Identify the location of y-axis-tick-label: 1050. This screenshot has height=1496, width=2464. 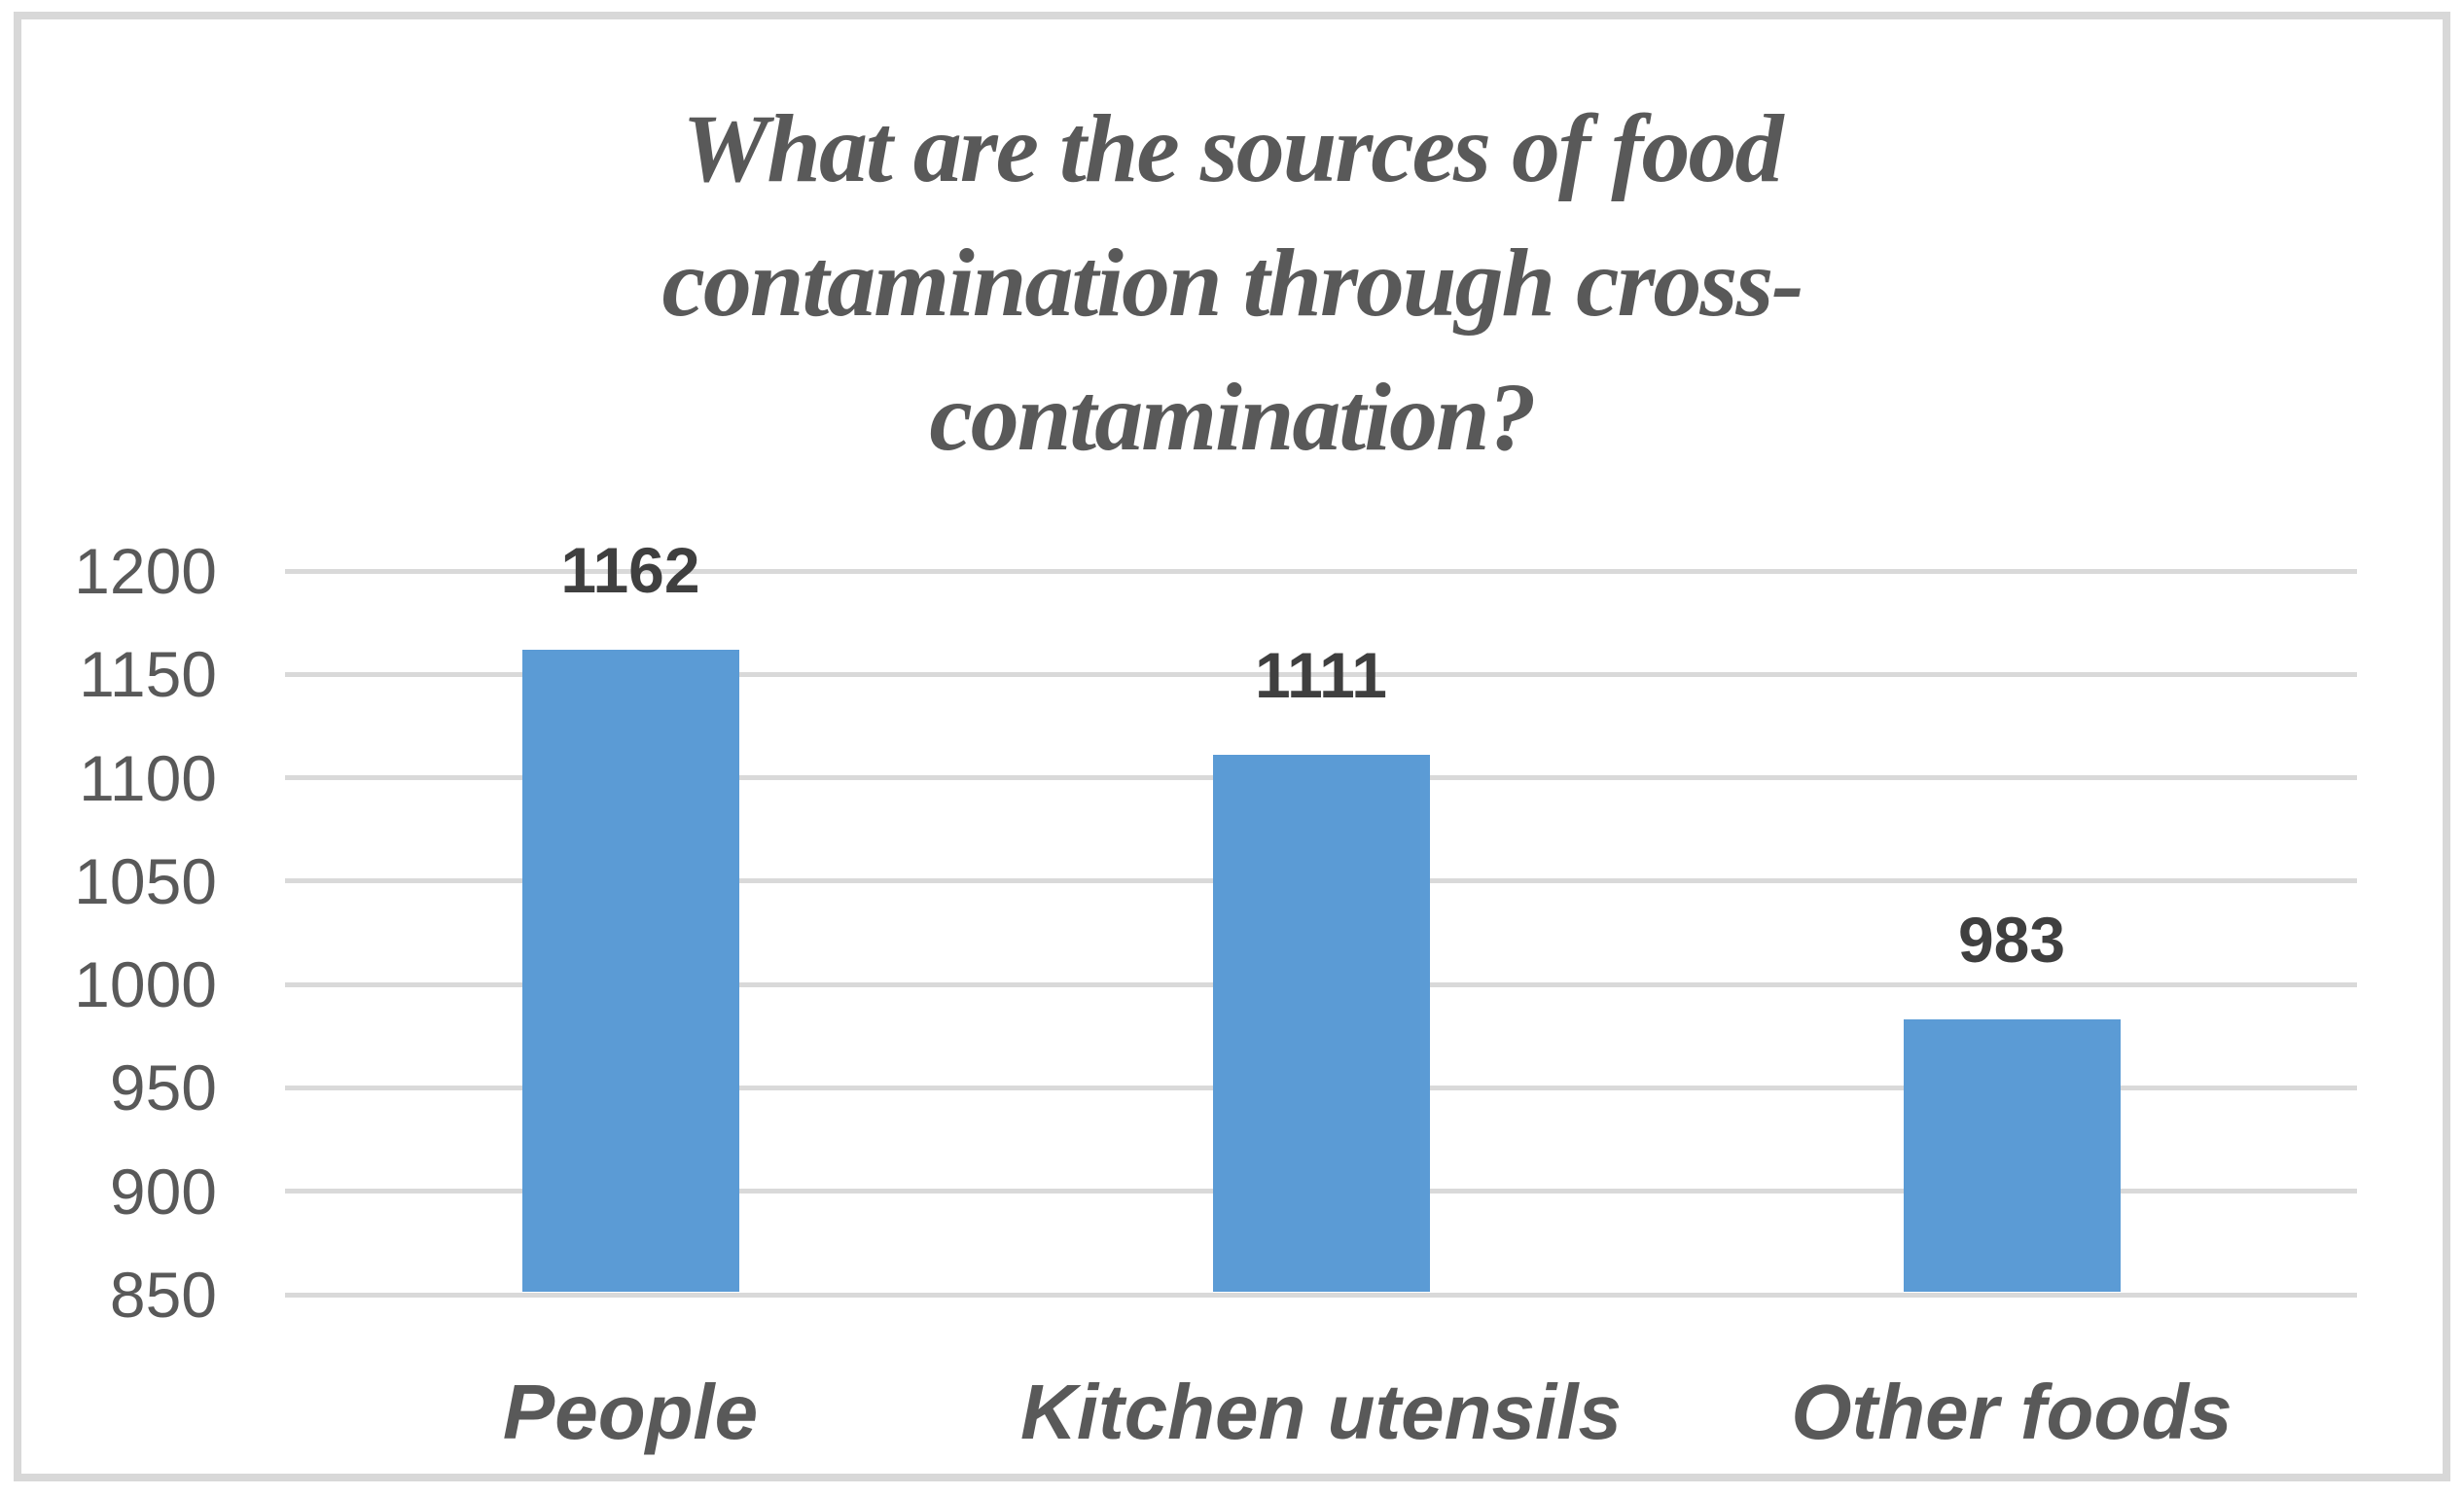
(145, 880).